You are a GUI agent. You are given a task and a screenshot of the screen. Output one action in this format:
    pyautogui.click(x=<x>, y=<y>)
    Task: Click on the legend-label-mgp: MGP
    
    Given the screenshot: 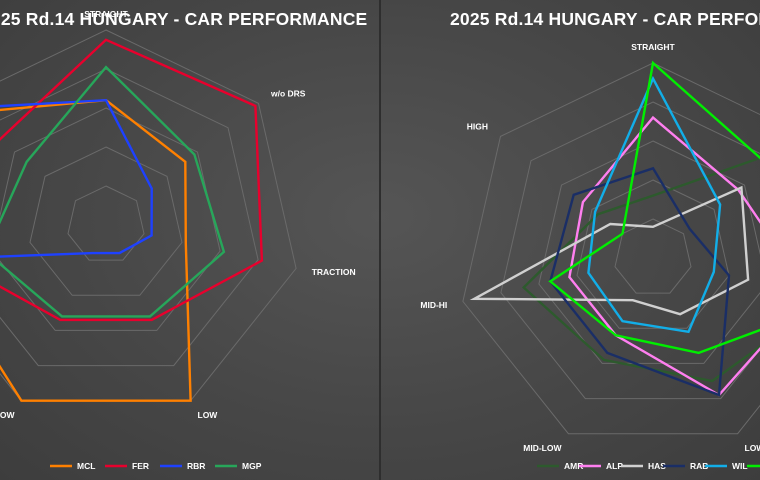 What is the action you would take?
    pyautogui.click(x=252, y=466)
    